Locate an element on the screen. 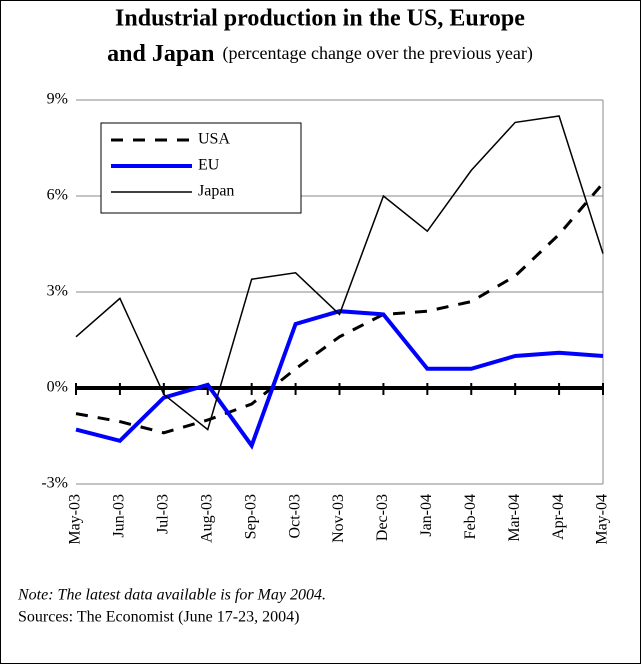 This screenshot has height=664, width=641. x-tick-label: May-03 is located at coordinates (75, 519).